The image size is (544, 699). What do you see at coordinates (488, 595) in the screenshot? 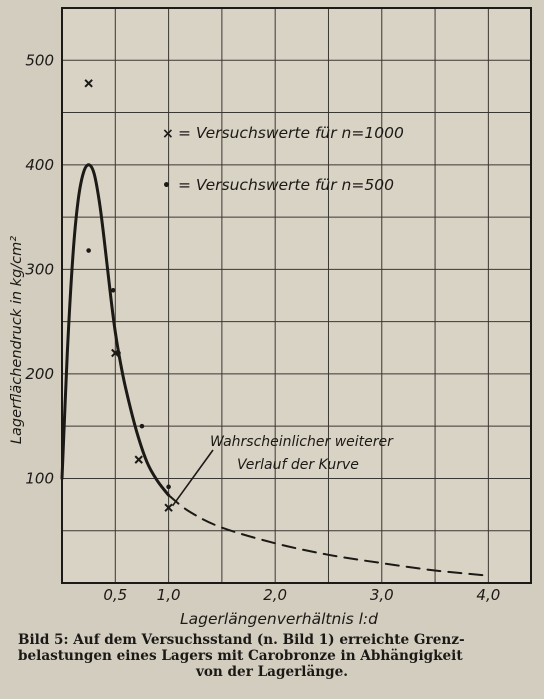
I see `x-tick-label: 4,0` at bounding box center [488, 595].